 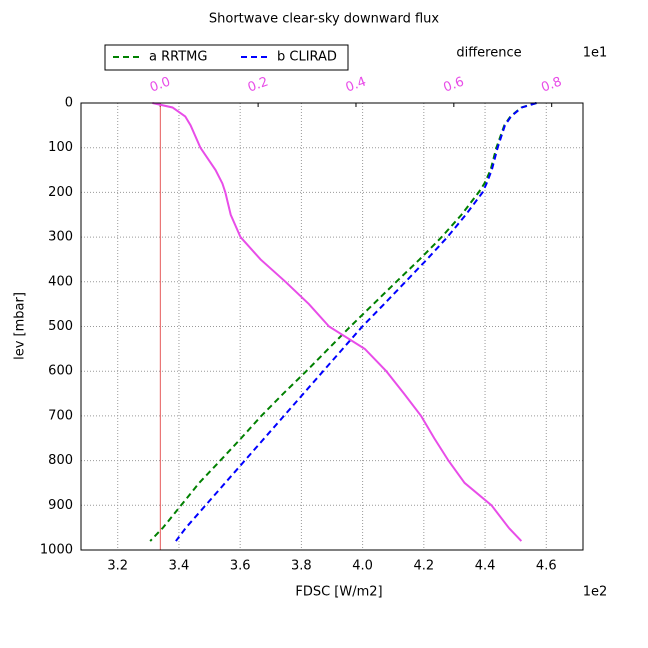 What do you see at coordinates (60, 505) in the screenshot?
I see `y-tick-label: 900` at bounding box center [60, 505].